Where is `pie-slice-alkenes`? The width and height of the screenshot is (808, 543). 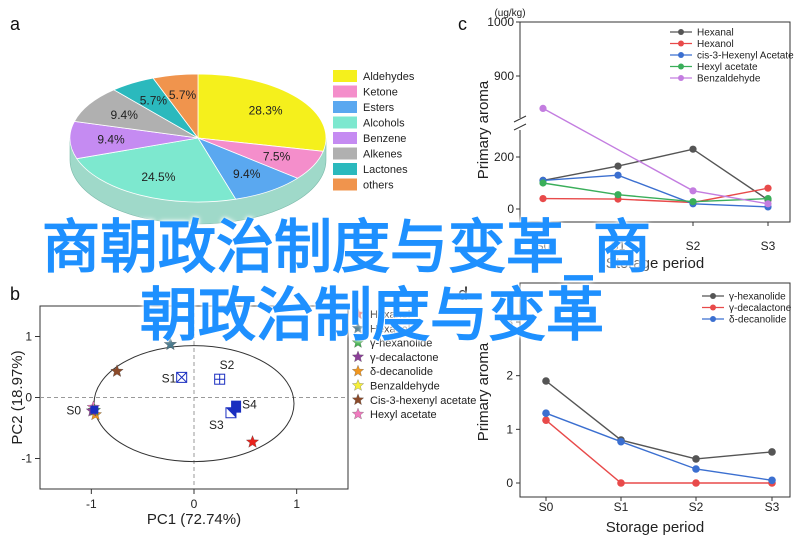
pie-slice-alkenes is located at coordinates (136, 114).